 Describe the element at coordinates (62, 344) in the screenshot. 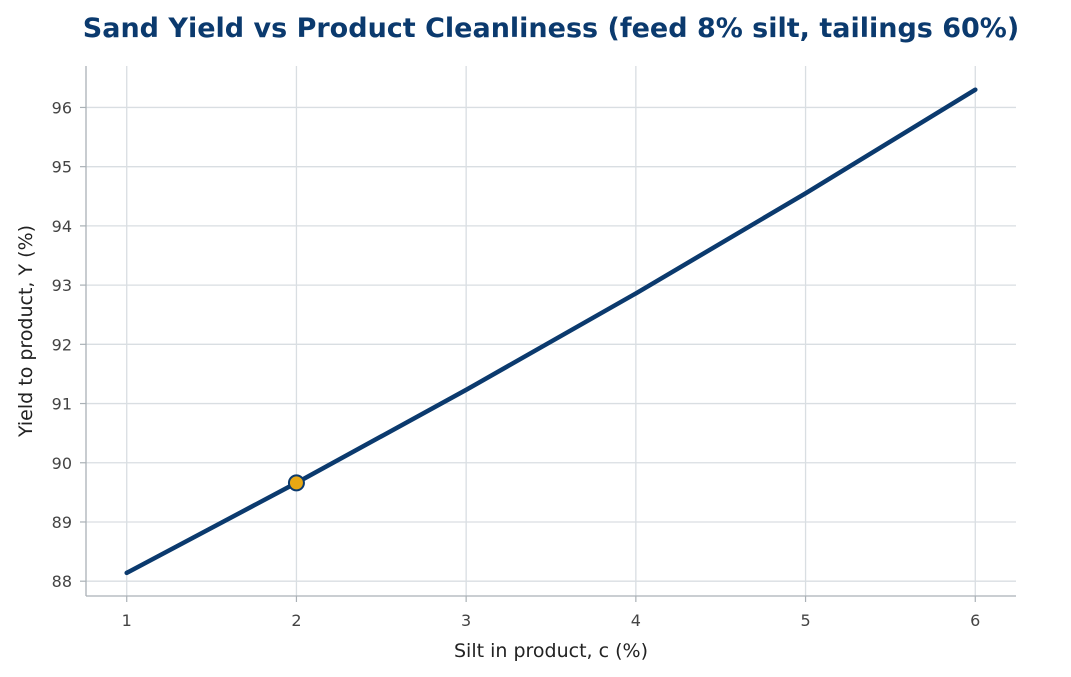

I see `y-tick-label: 92` at that location.